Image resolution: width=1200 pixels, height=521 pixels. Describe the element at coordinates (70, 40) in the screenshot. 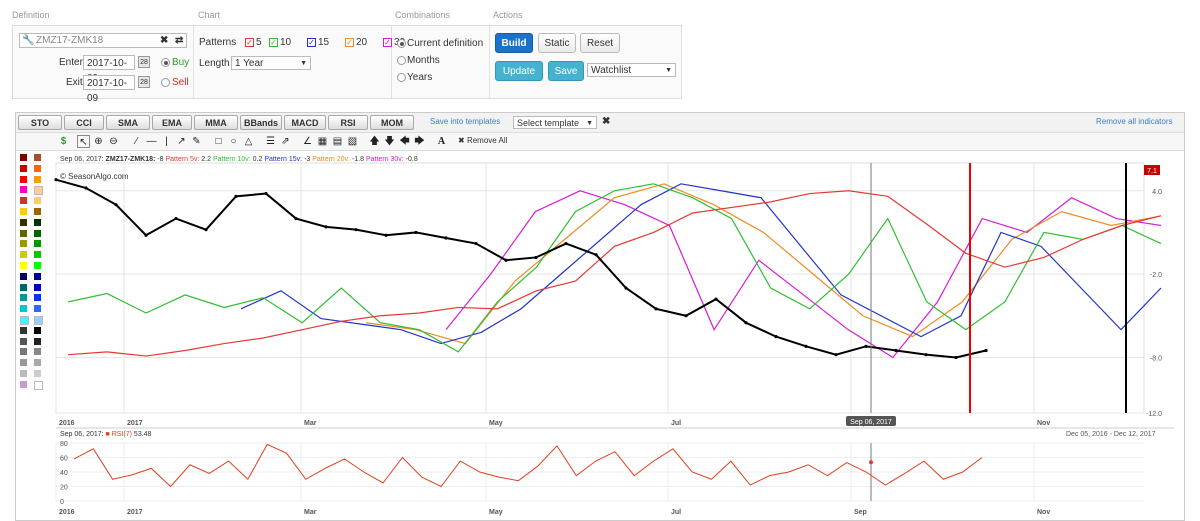

I see `symbol-input: ZMZ17-ZMK18` at that location.